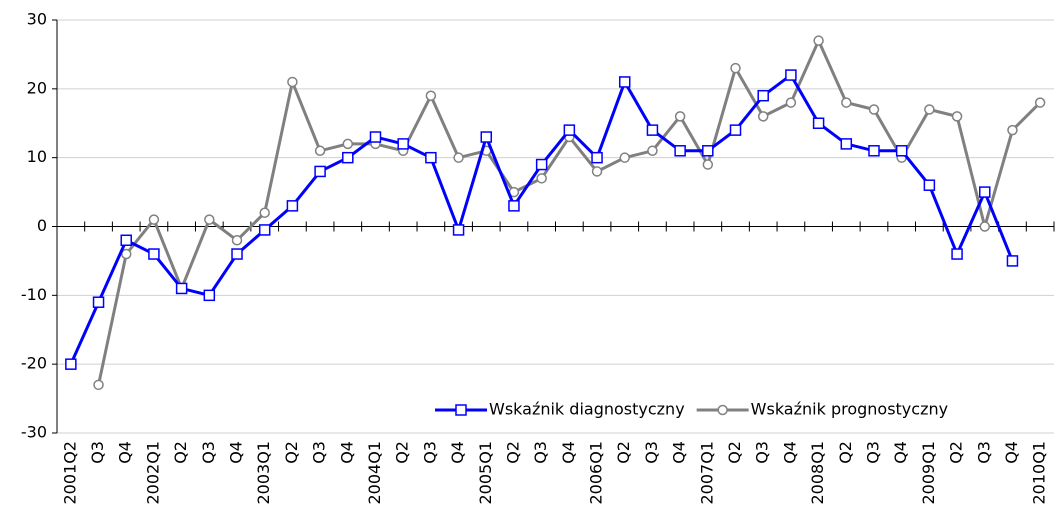 This screenshot has width=1057, height=531. Describe the element at coordinates (928, 473) in the screenshot. I see `x-tick-label: 2009Q1` at that location.